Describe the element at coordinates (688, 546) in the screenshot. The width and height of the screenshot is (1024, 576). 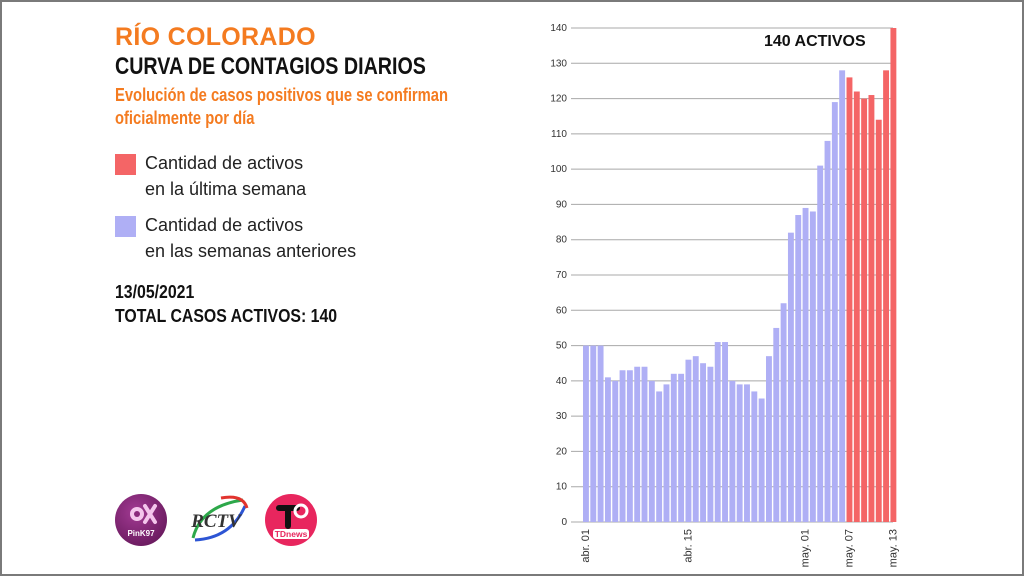
I see `x-tick-label: abr. 15` at that location.